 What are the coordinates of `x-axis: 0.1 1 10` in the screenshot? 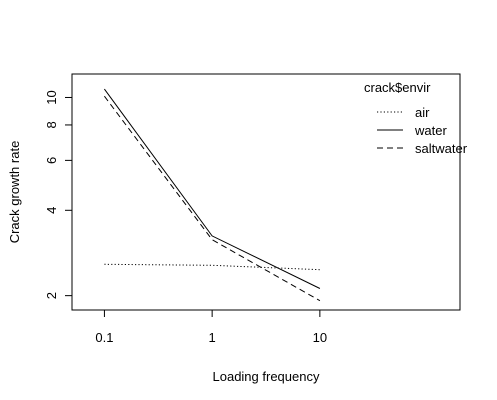 It's located at (211, 327).